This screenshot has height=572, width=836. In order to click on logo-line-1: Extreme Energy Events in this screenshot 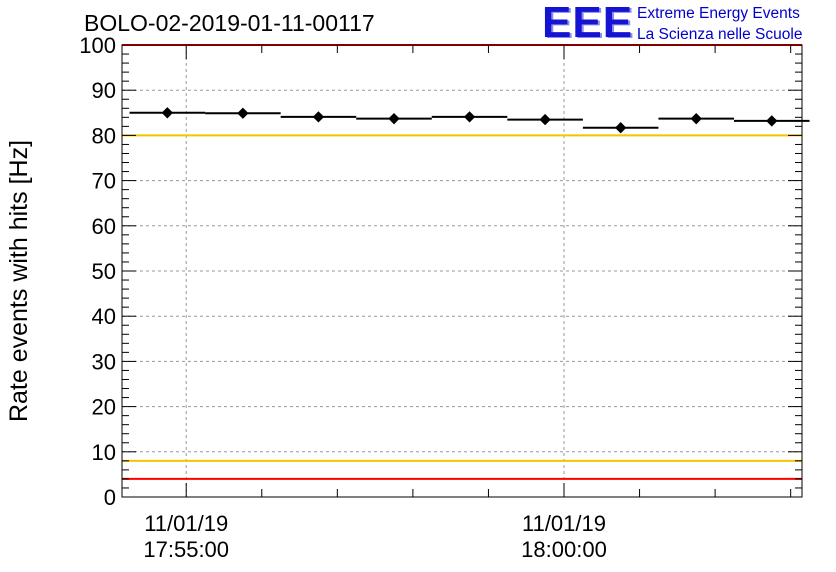, I will do `click(718, 13)`.